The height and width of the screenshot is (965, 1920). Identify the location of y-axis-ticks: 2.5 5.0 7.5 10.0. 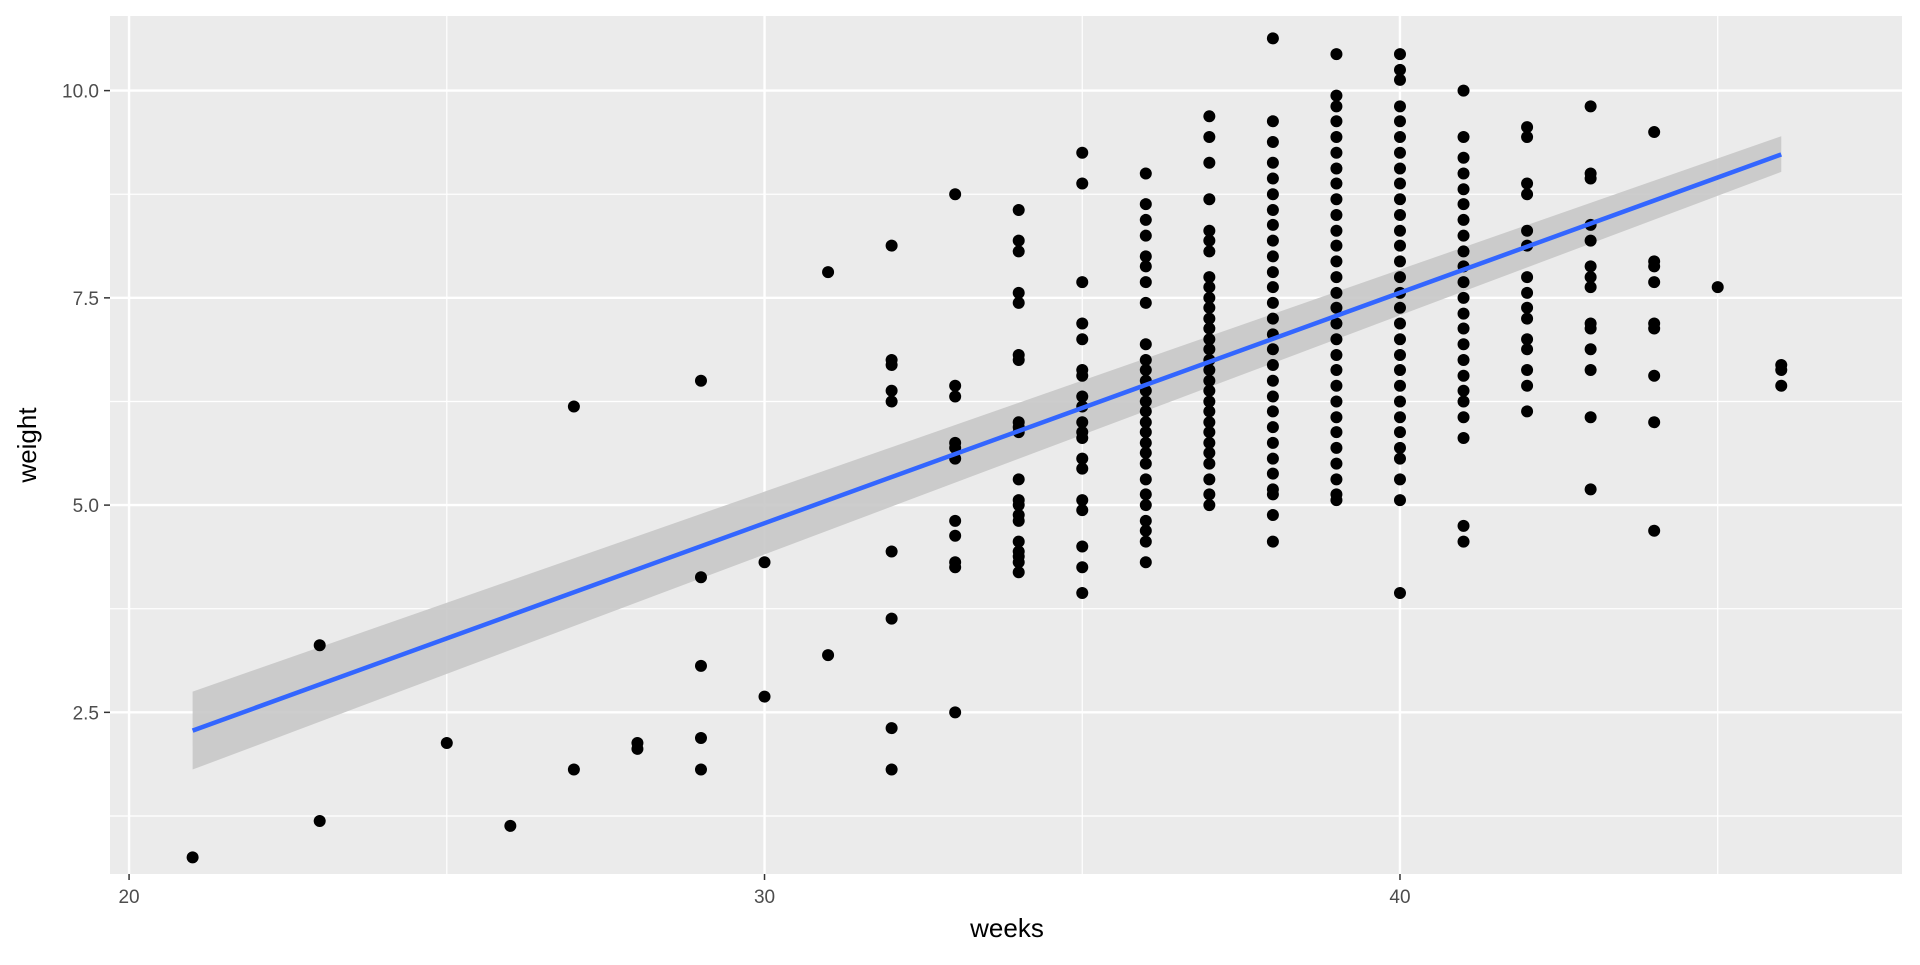
(86, 403).